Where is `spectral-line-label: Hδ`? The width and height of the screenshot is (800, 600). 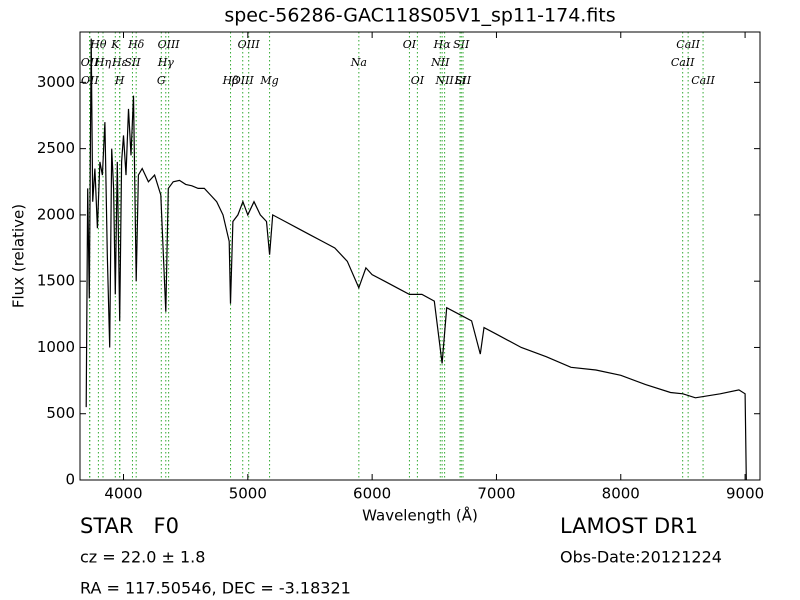 spectral-line-label: Hδ is located at coordinates (136, 44).